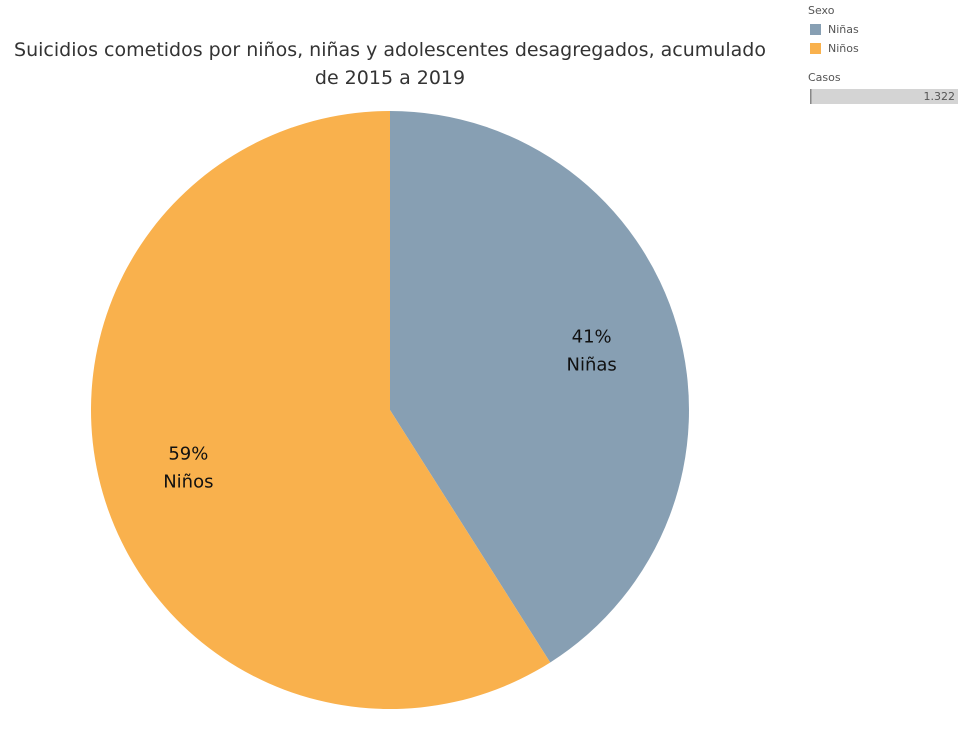 This screenshot has height=733, width=962. Describe the element at coordinates (188, 454) in the screenshot. I see `slice-value-label: 59%` at that location.